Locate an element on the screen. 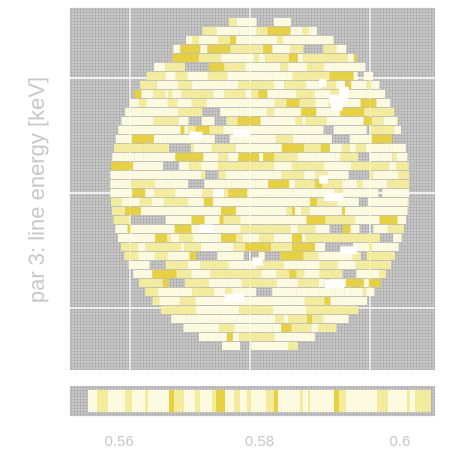  marginal-panel-cells is located at coordinates (259, 401).